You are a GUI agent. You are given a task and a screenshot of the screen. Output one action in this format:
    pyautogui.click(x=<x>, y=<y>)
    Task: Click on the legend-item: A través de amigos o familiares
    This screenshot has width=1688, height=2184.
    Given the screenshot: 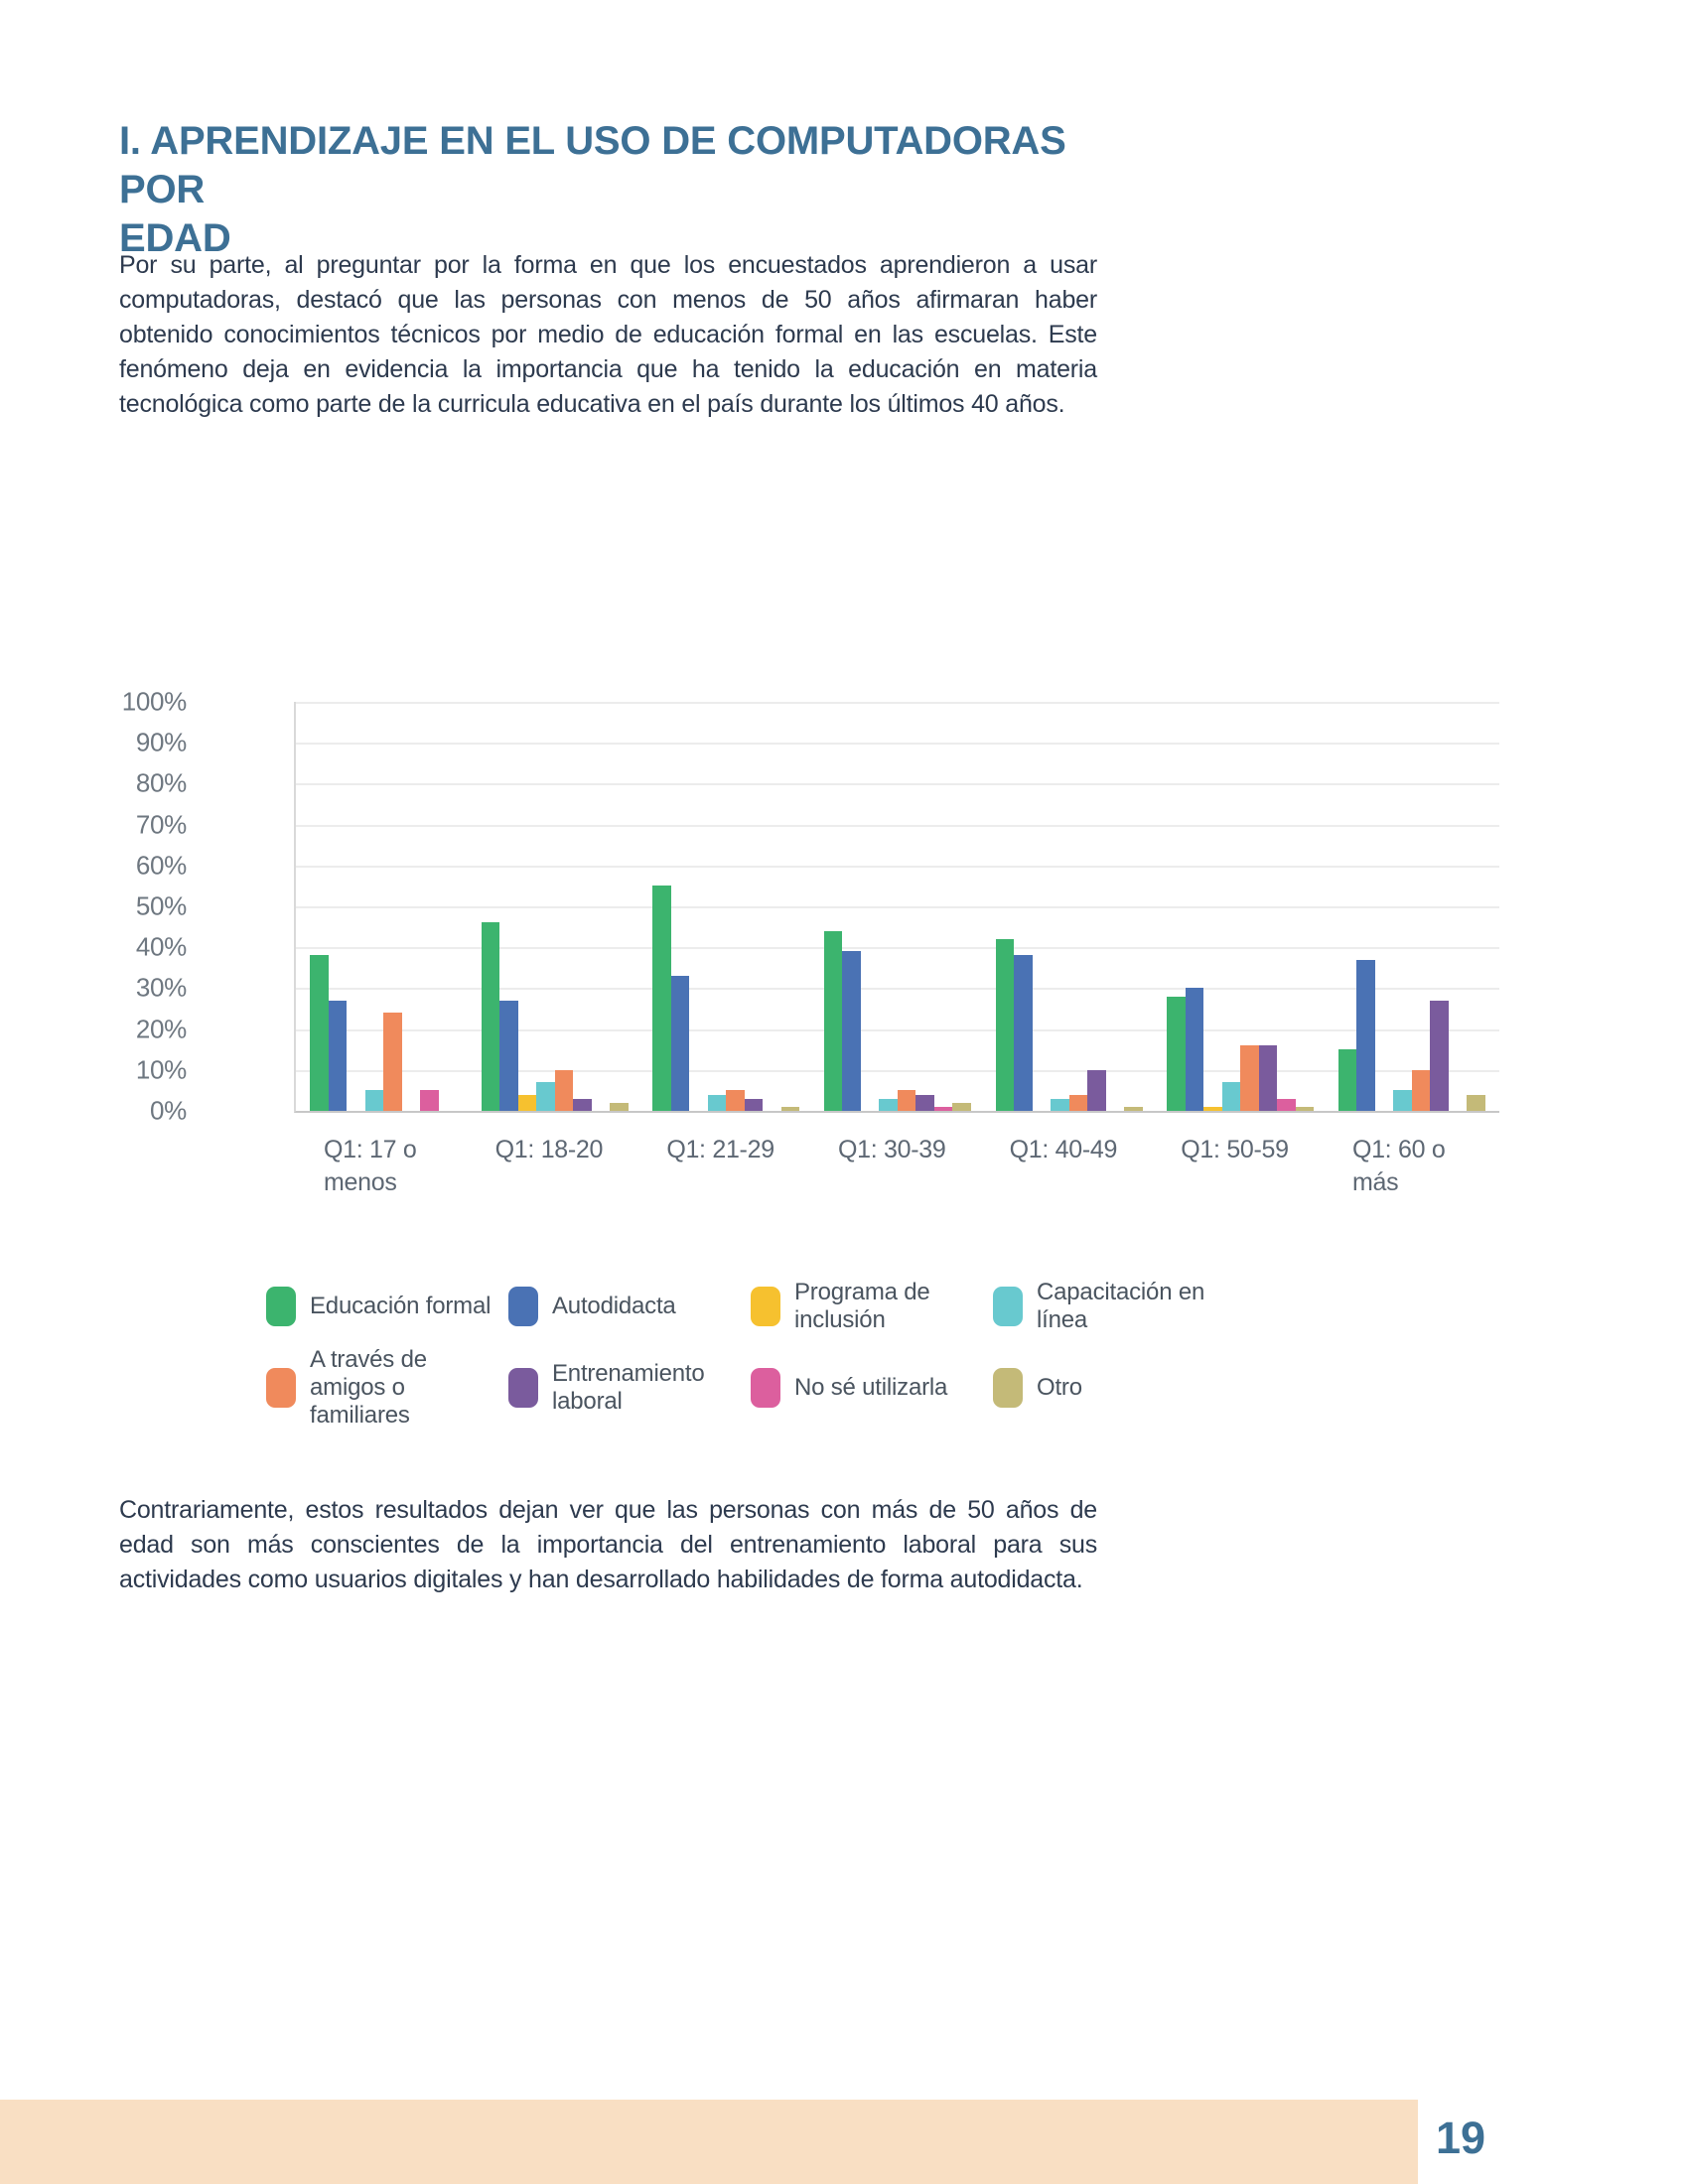 What is the action you would take?
    pyautogui.click(x=387, y=1388)
    